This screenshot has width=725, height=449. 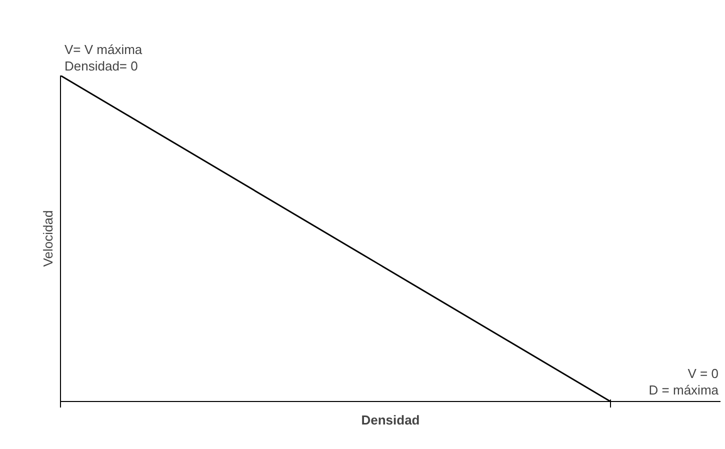 What do you see at coordinates (684, 382) in the screenshot?
I see `annotation: V = 0 D = máxima` at bounding box center [684, 382].